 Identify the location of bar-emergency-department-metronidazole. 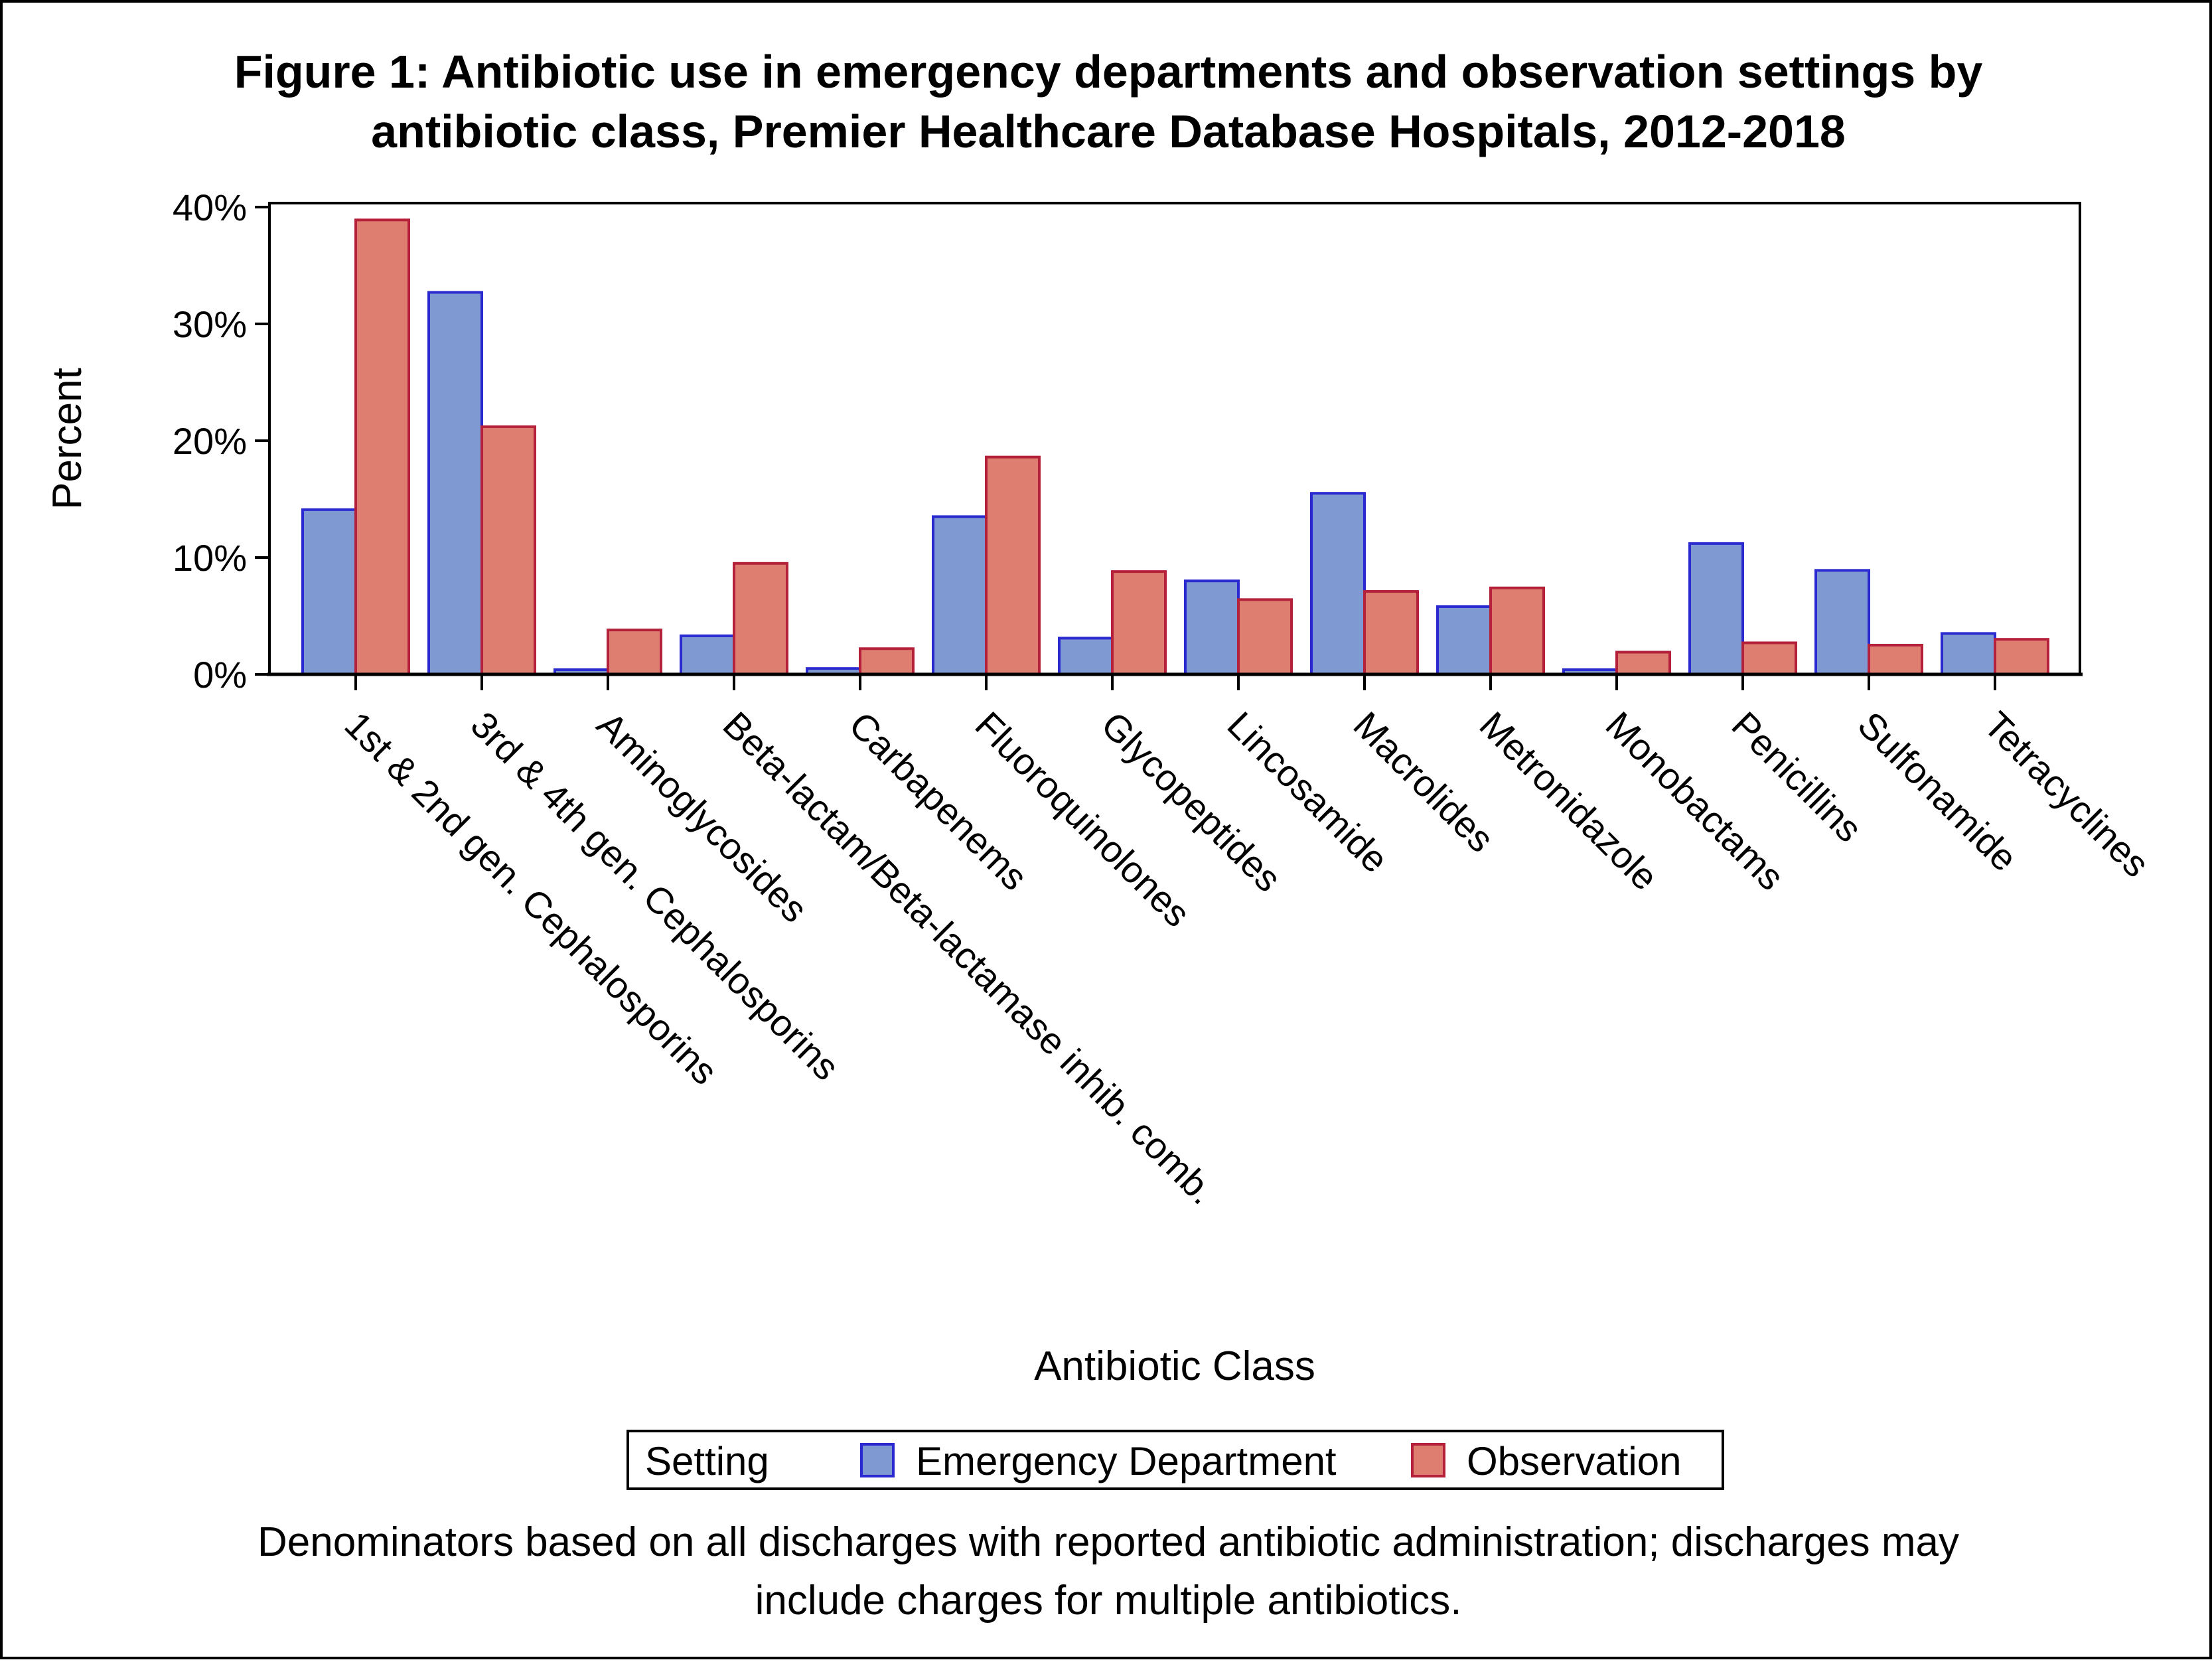
(1464, 640).